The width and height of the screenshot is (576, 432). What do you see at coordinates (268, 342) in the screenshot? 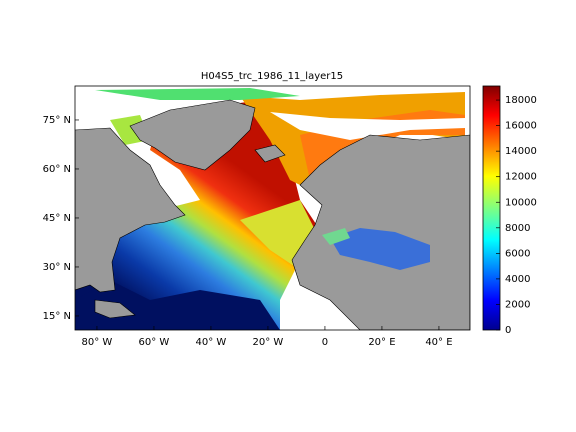
I see `x-tick-label: 20° W` at bounding box center [268, 342].